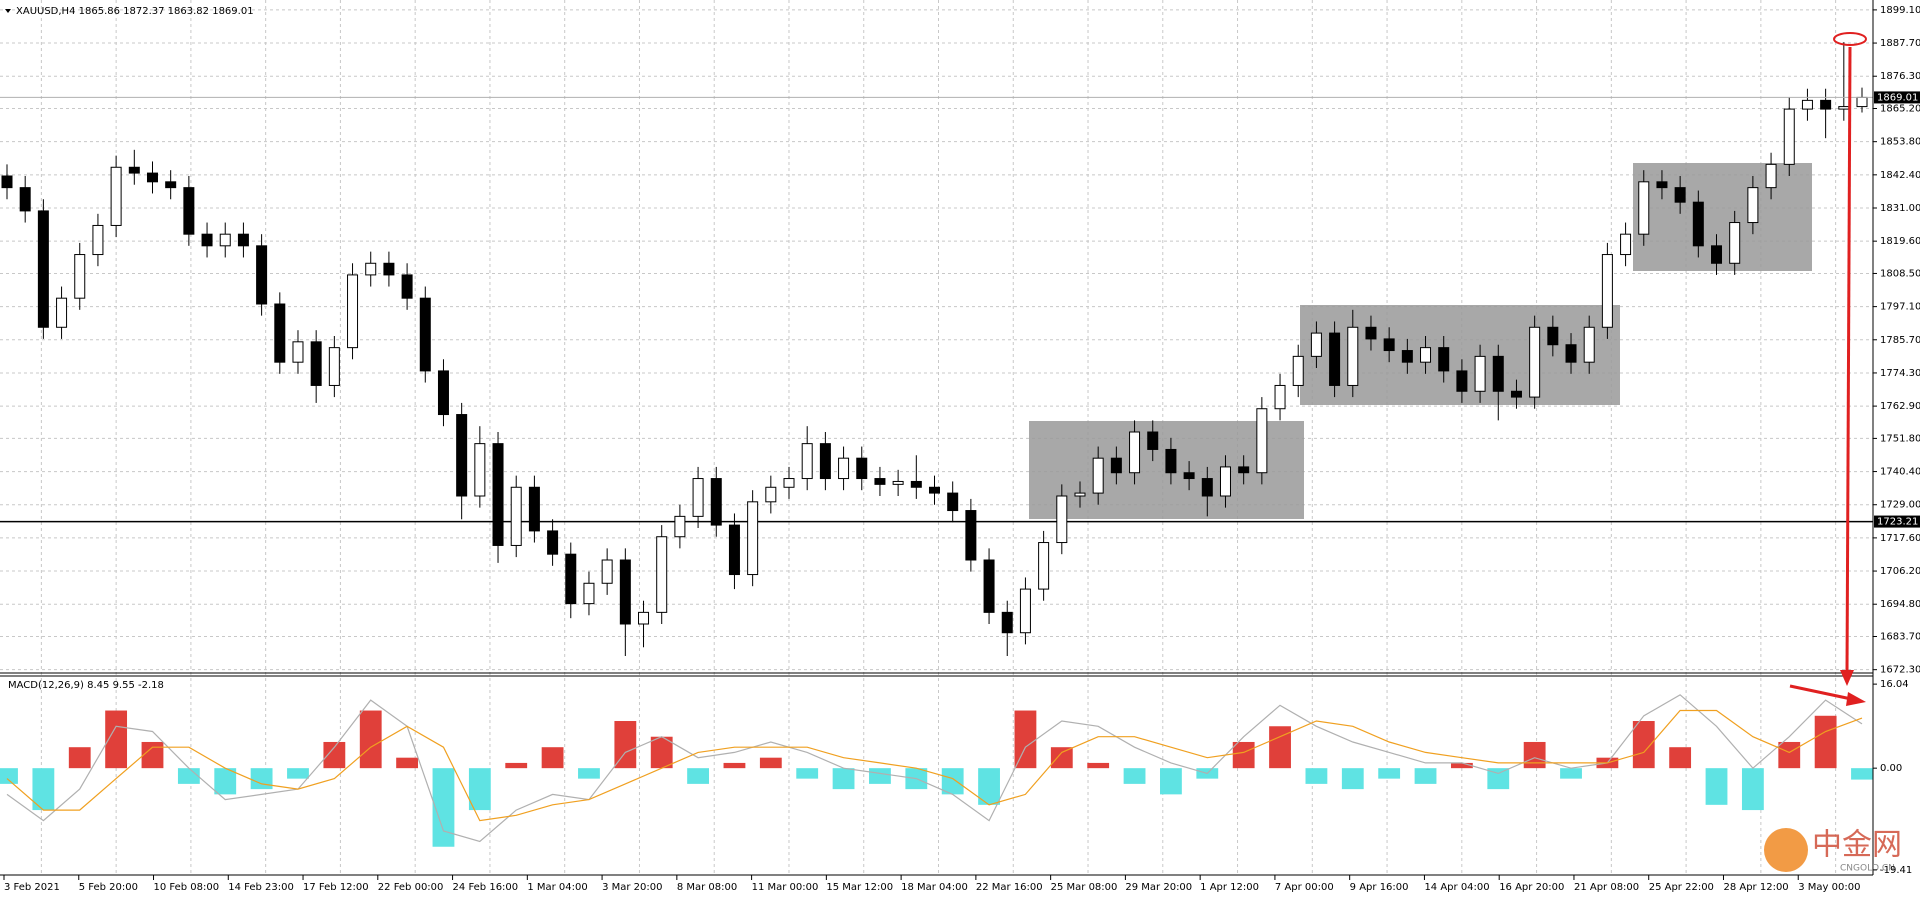 The height and width of the screenshot is (900, 1920). I want to click on x-tick-label: 8 Mar 08:00, so click(707, 887).